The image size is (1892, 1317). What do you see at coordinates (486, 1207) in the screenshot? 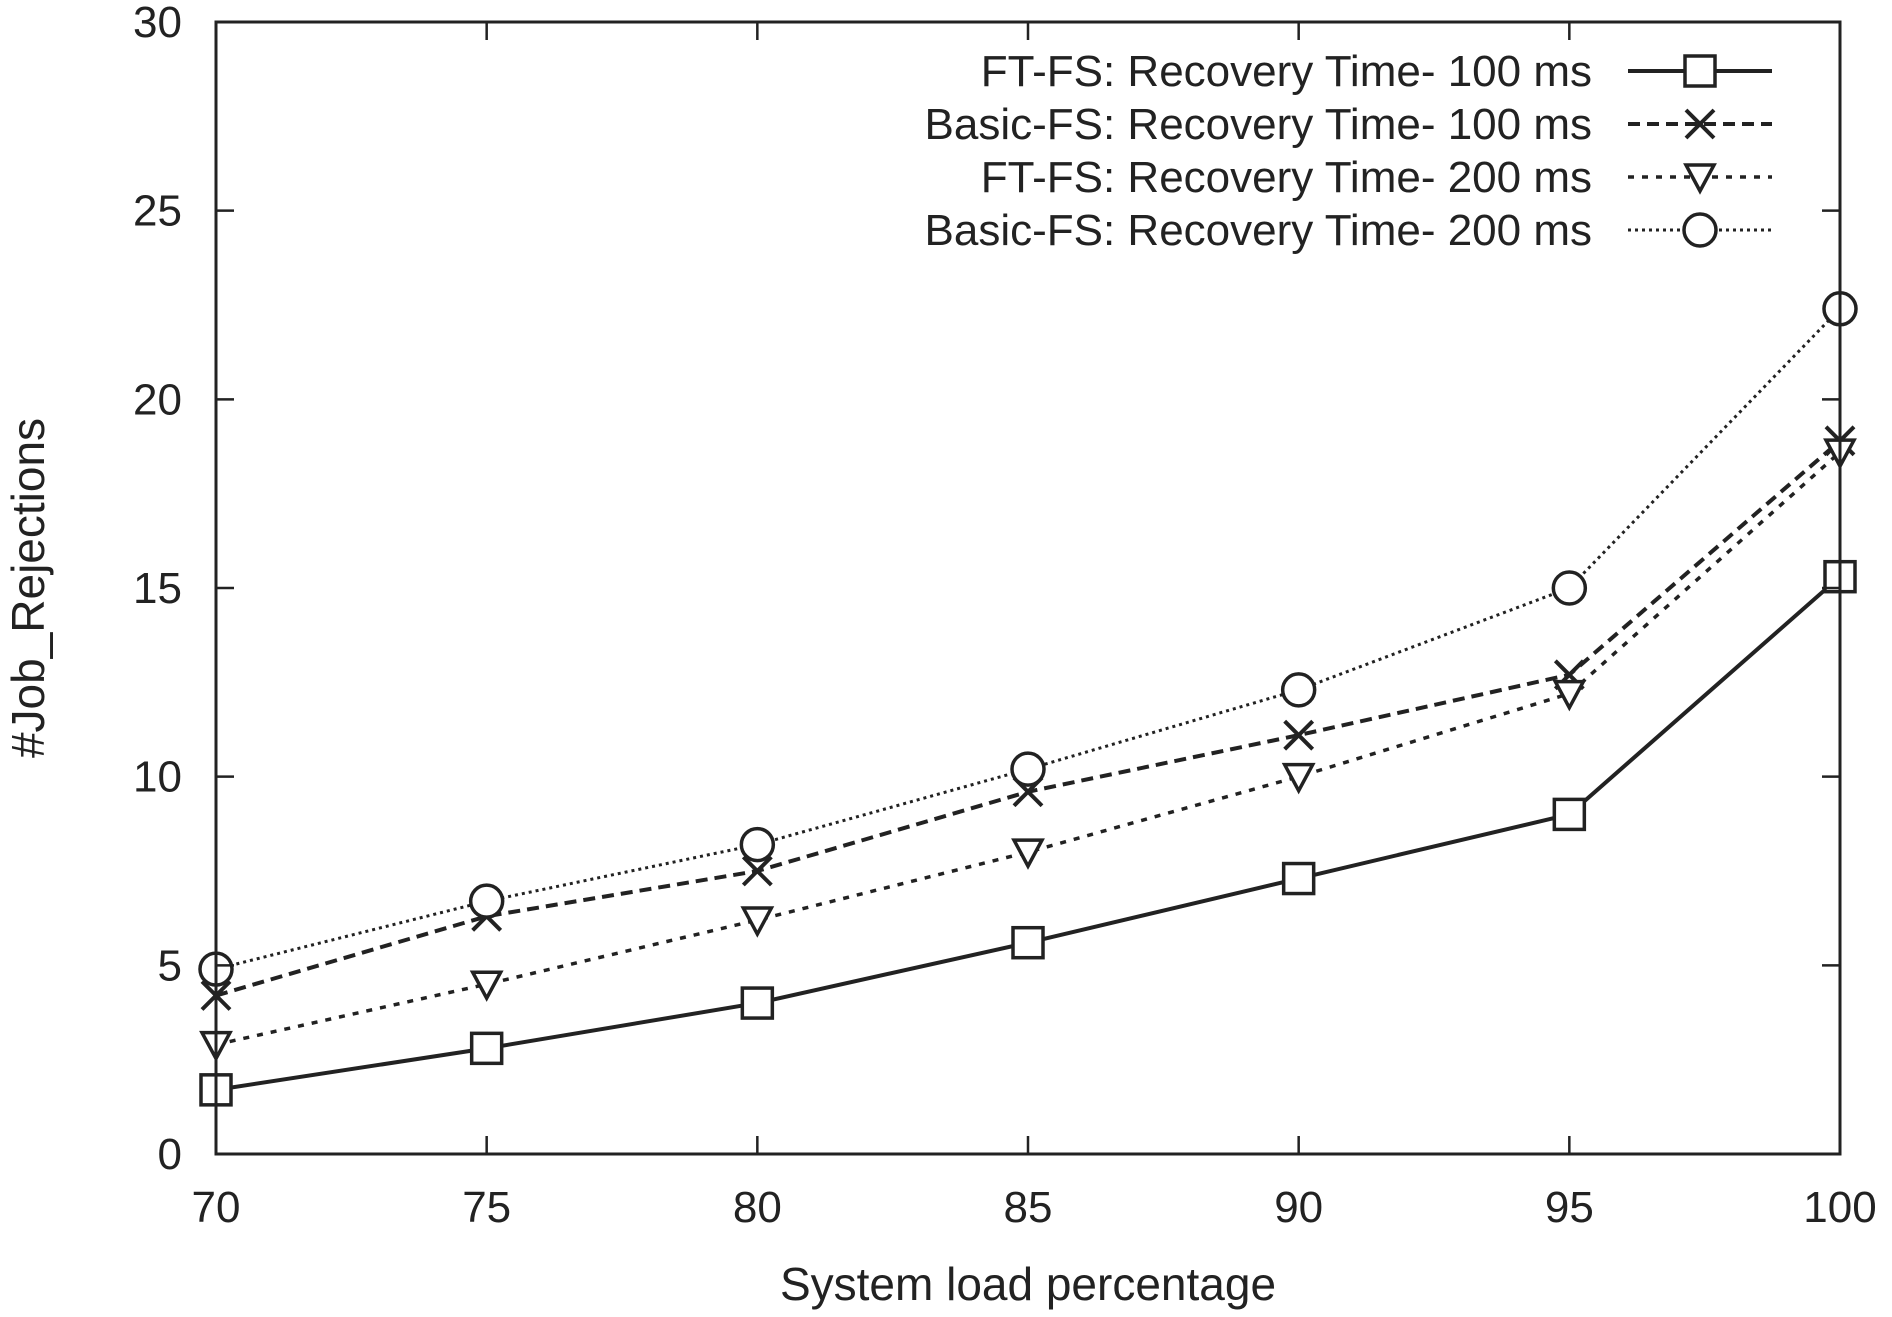
I see `x-tick-label: 75` at bounding box center [486, 1207].